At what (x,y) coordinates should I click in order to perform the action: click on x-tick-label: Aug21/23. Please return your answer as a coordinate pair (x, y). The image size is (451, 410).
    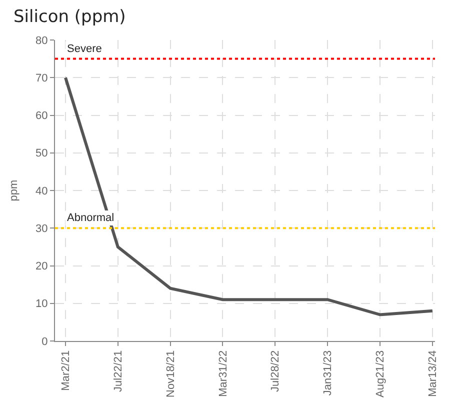
    Looking at the image, I should click on (380, 374).